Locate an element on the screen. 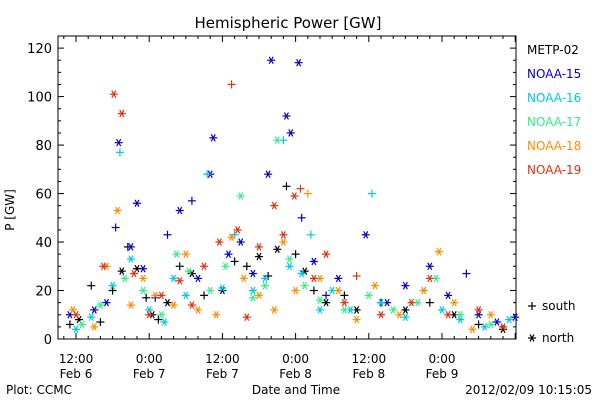 The image size is (600, 400). y-tick-label: 120 is located at coordinates (39, 49).